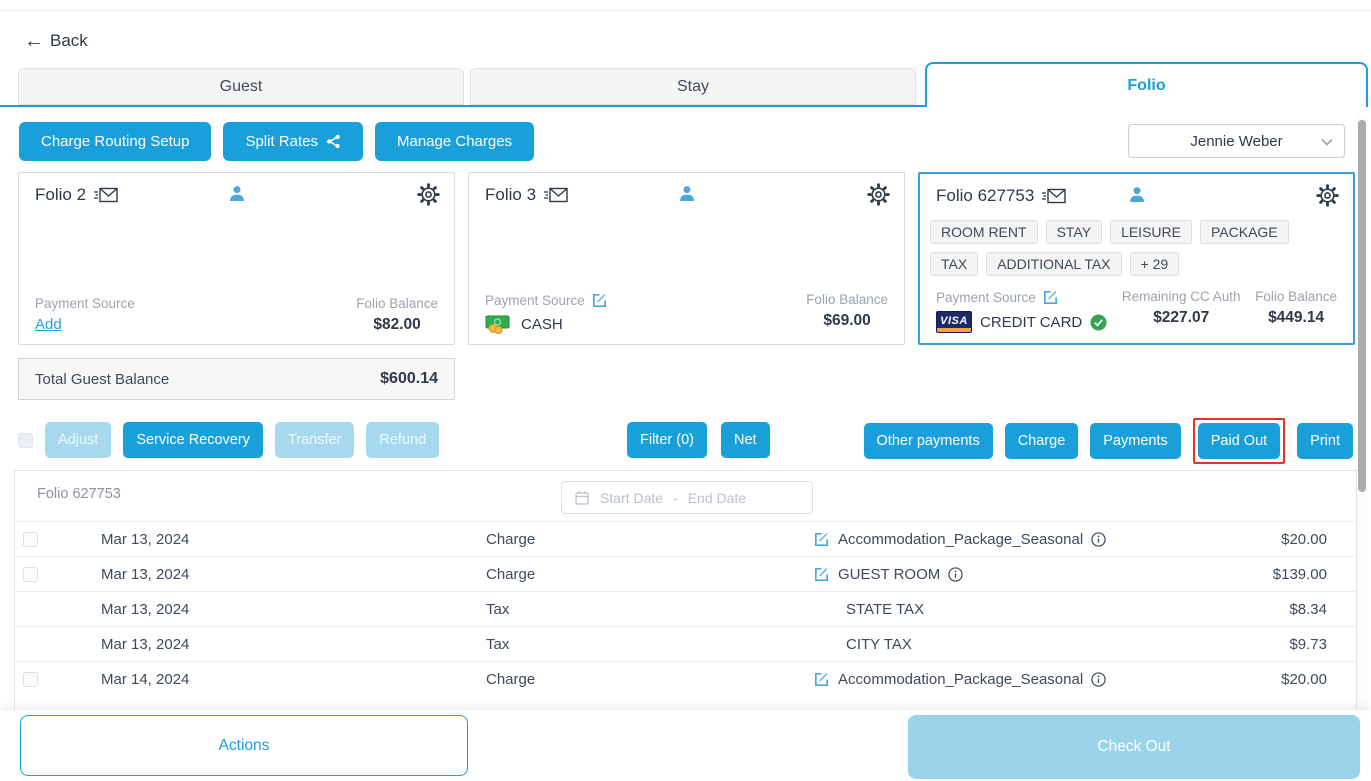 The image size is (1371, 781). I want to click on folio-card-627753-title: Folio 627753, so click(985, 195).